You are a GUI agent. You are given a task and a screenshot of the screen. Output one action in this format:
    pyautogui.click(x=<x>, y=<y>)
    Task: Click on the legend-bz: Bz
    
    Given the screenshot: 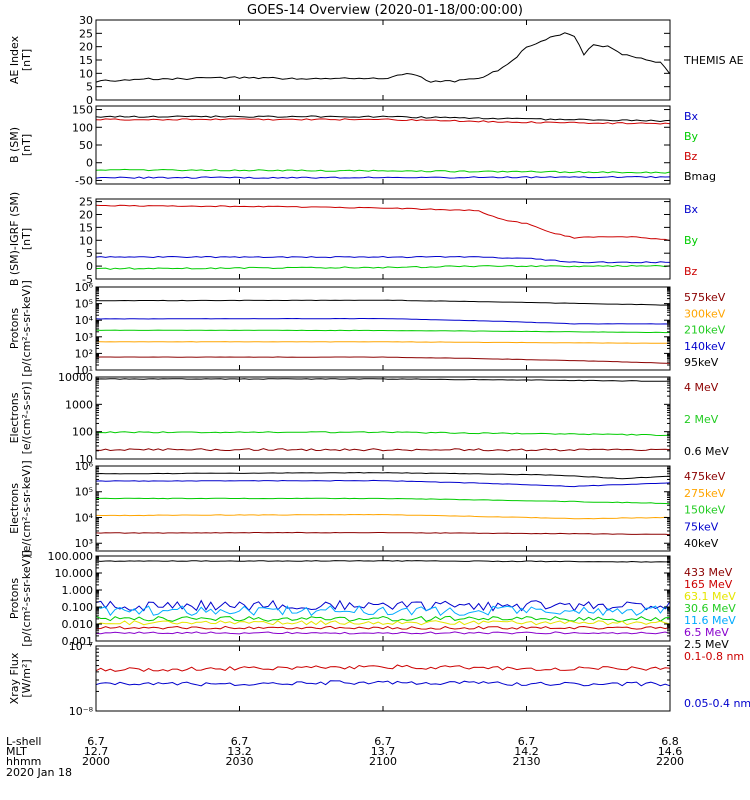 What is the action you would take?
    pyautogui.click(x=691, y=156)
    